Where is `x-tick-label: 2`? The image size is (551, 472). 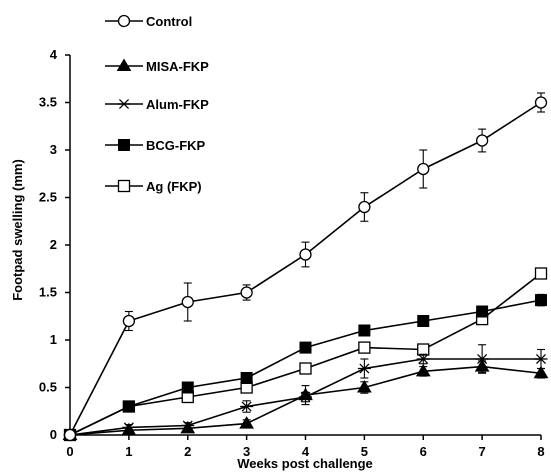
x-tick-label: 2 is located at coordinates (187, 451).